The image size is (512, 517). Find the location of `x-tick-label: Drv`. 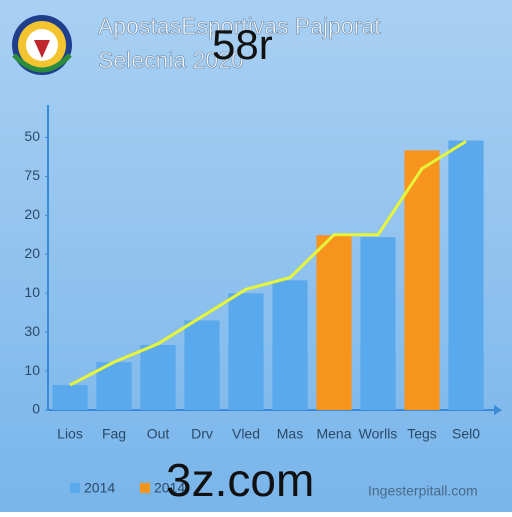

x-tick-label: Drv is located at coordinates (202, 434).